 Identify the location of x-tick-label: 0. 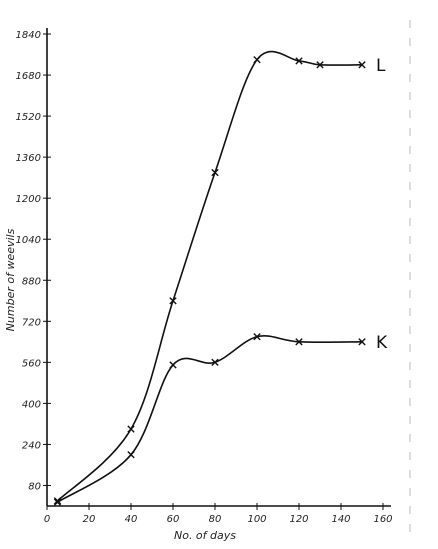
(47, 519).